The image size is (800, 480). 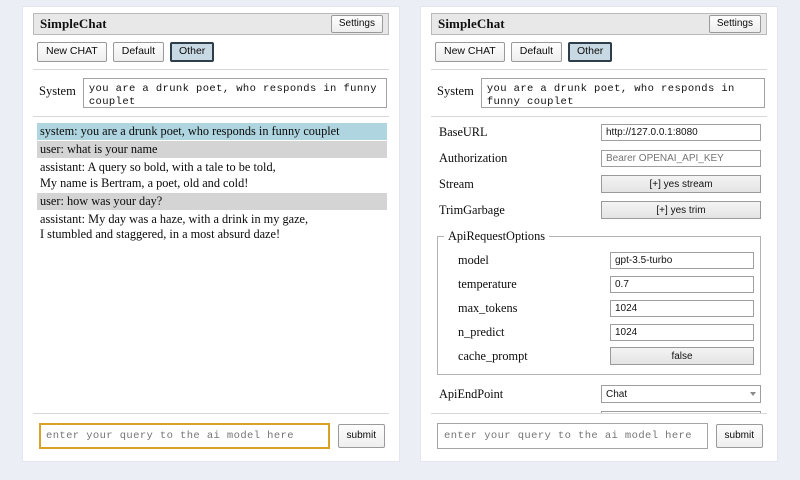 I want to click on max-tokens-label: max_tokens, so click(x=488, y=307).